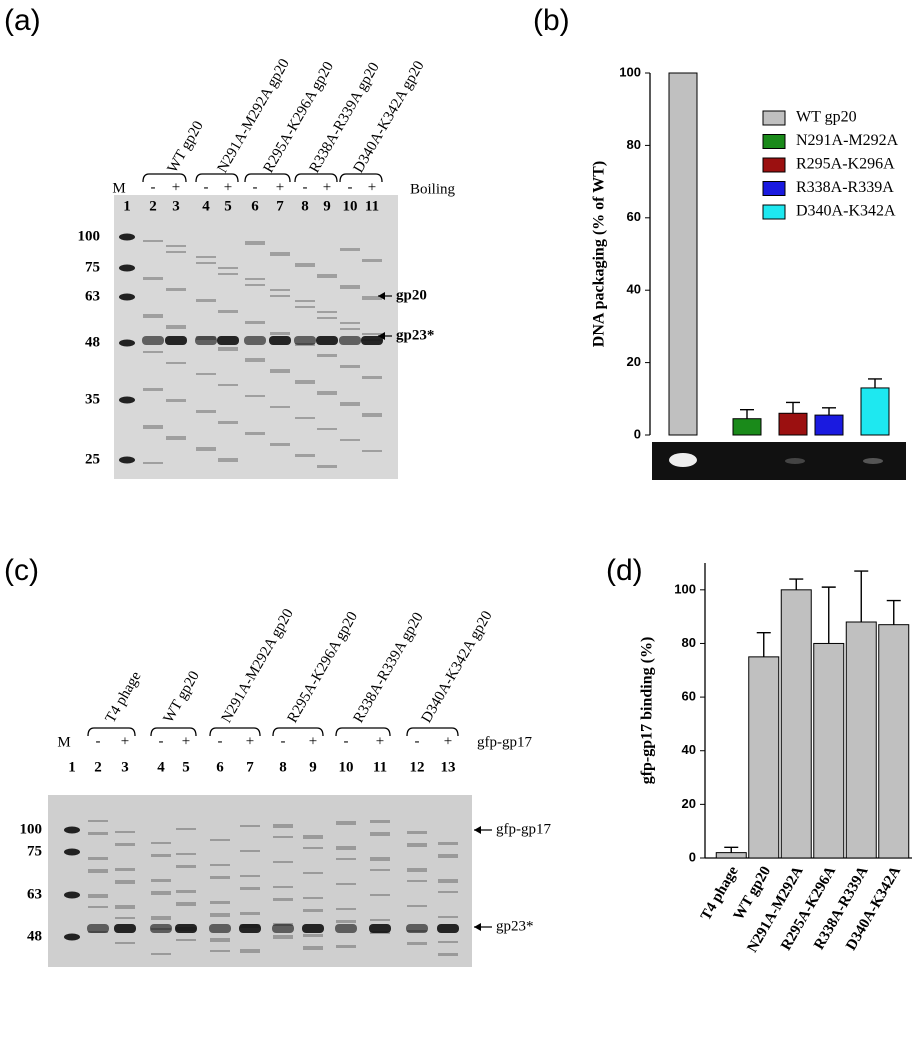  I want to click on lane-header: R295A-K296A gp20, so click(323, 667).